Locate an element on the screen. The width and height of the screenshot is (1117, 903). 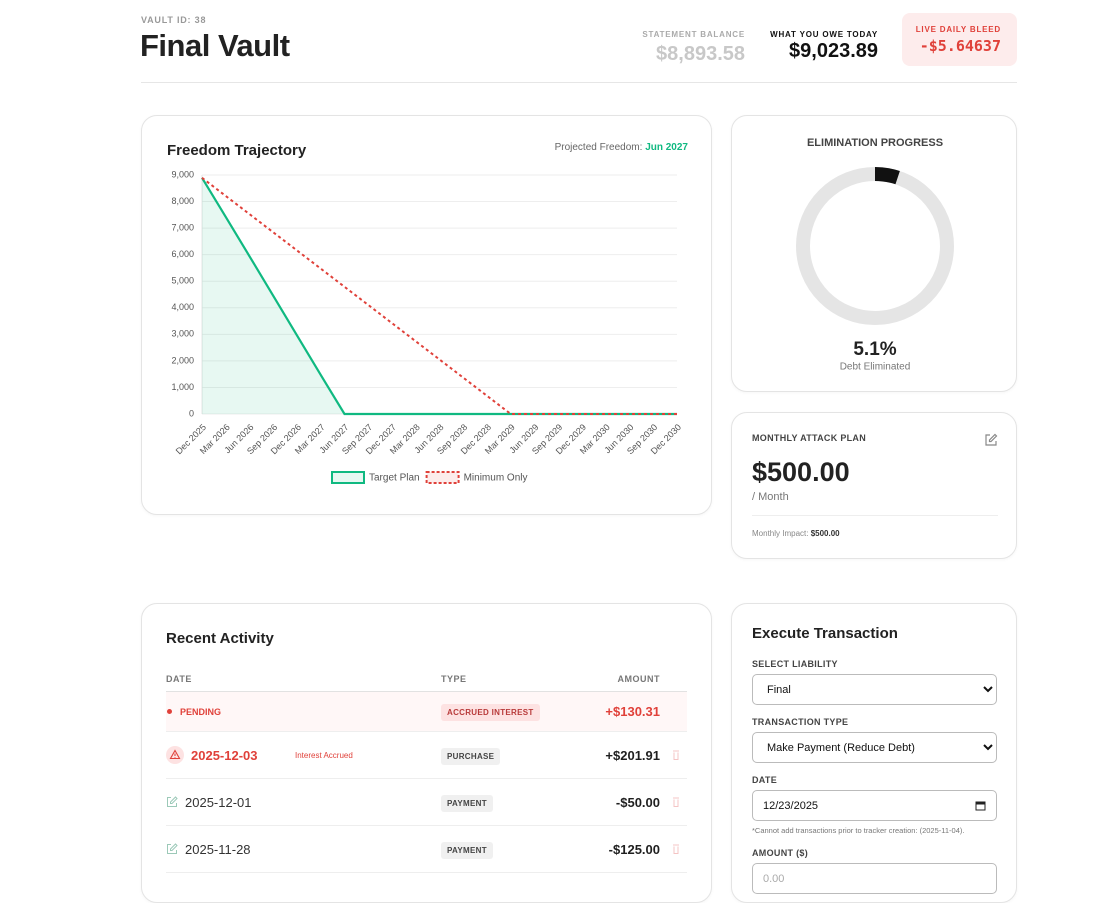
owe-value: $9,023.89 is located at coordinates (833, 51).